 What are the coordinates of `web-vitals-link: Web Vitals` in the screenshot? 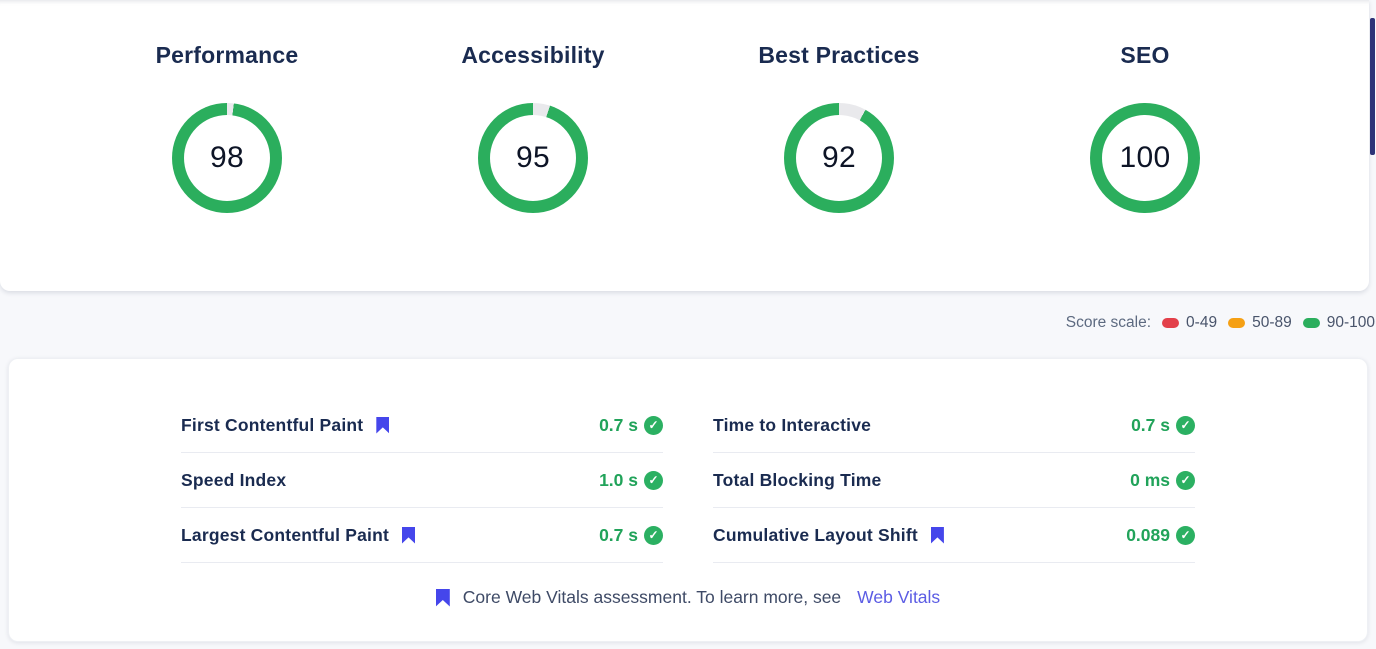 It's located at (899, 597).